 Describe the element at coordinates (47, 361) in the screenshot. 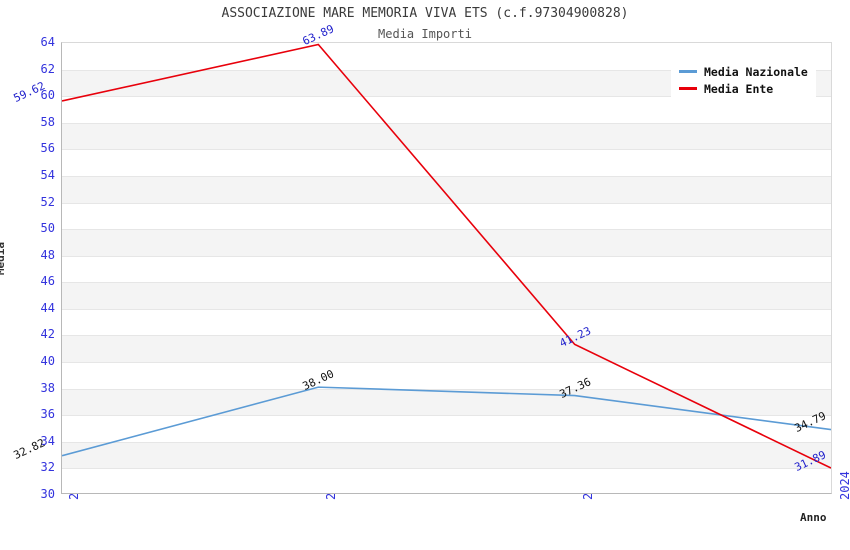

I see `y-axis-tick: 40` at that location.